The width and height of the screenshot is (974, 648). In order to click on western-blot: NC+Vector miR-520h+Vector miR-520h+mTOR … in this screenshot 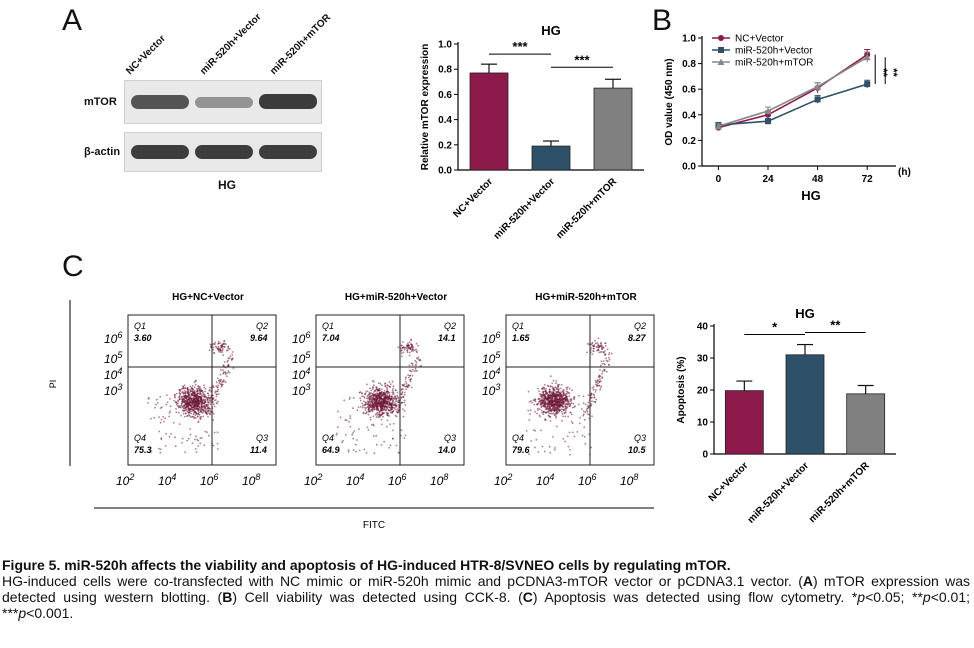, I will do `click(210, 106)`.